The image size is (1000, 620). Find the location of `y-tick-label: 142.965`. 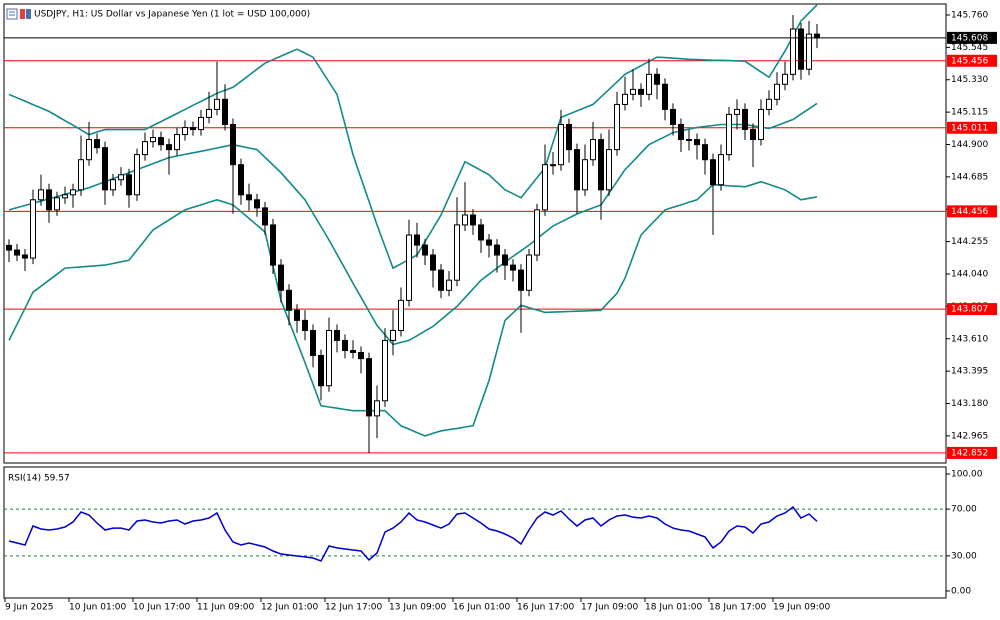

y-tick-label: 142.965 is located at coordinates (969, 436).